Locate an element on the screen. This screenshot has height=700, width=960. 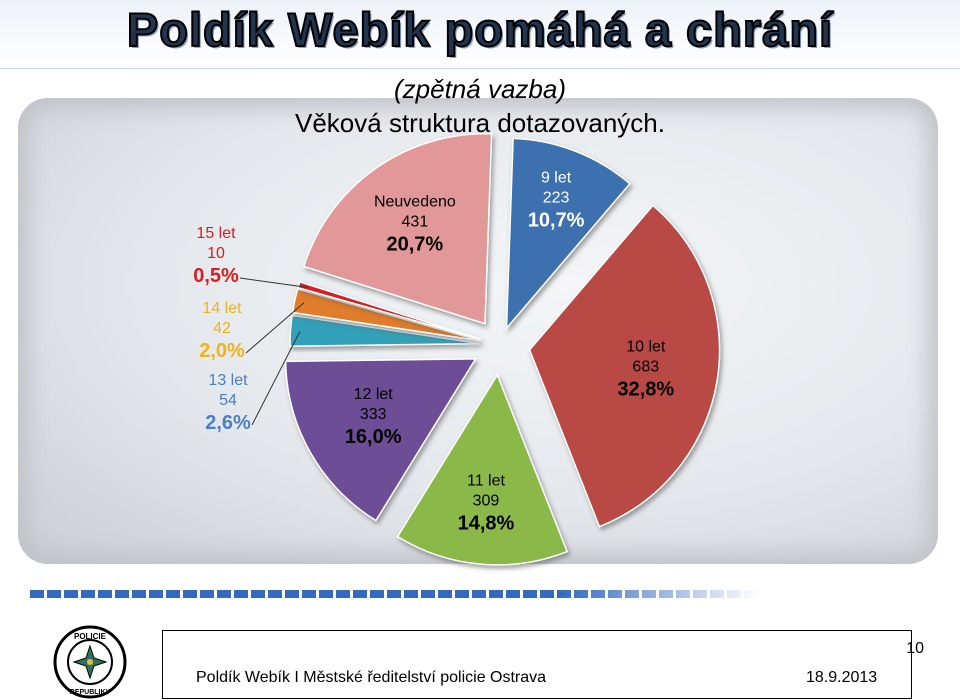
pie-slice-12-let is located at coordinates (380, 440).